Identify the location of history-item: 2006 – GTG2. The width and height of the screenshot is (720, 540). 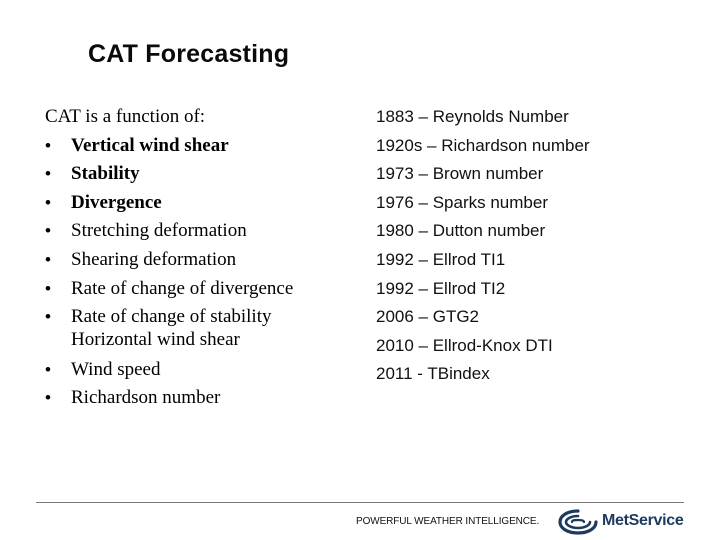
(428, 317).